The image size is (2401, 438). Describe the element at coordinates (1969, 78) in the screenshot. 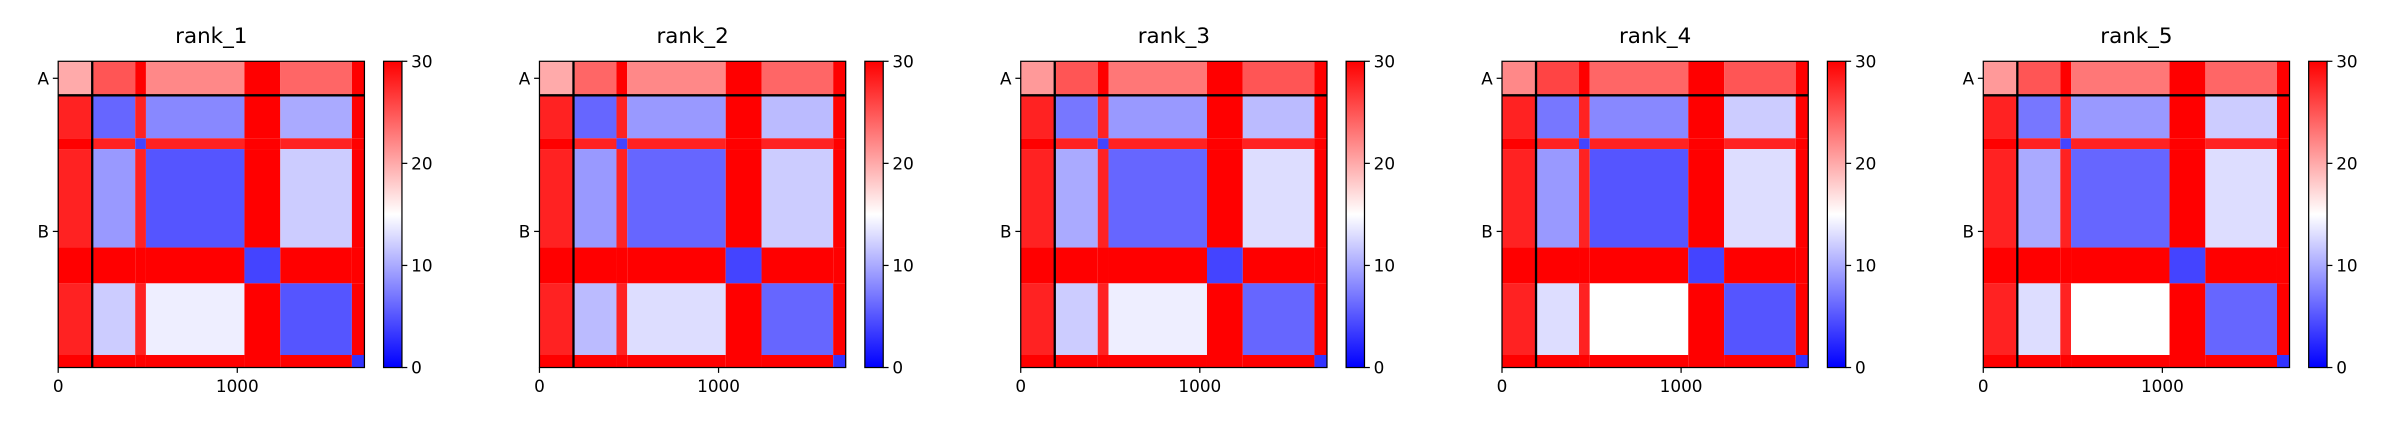

I see `y-tick-label: A` at that location.